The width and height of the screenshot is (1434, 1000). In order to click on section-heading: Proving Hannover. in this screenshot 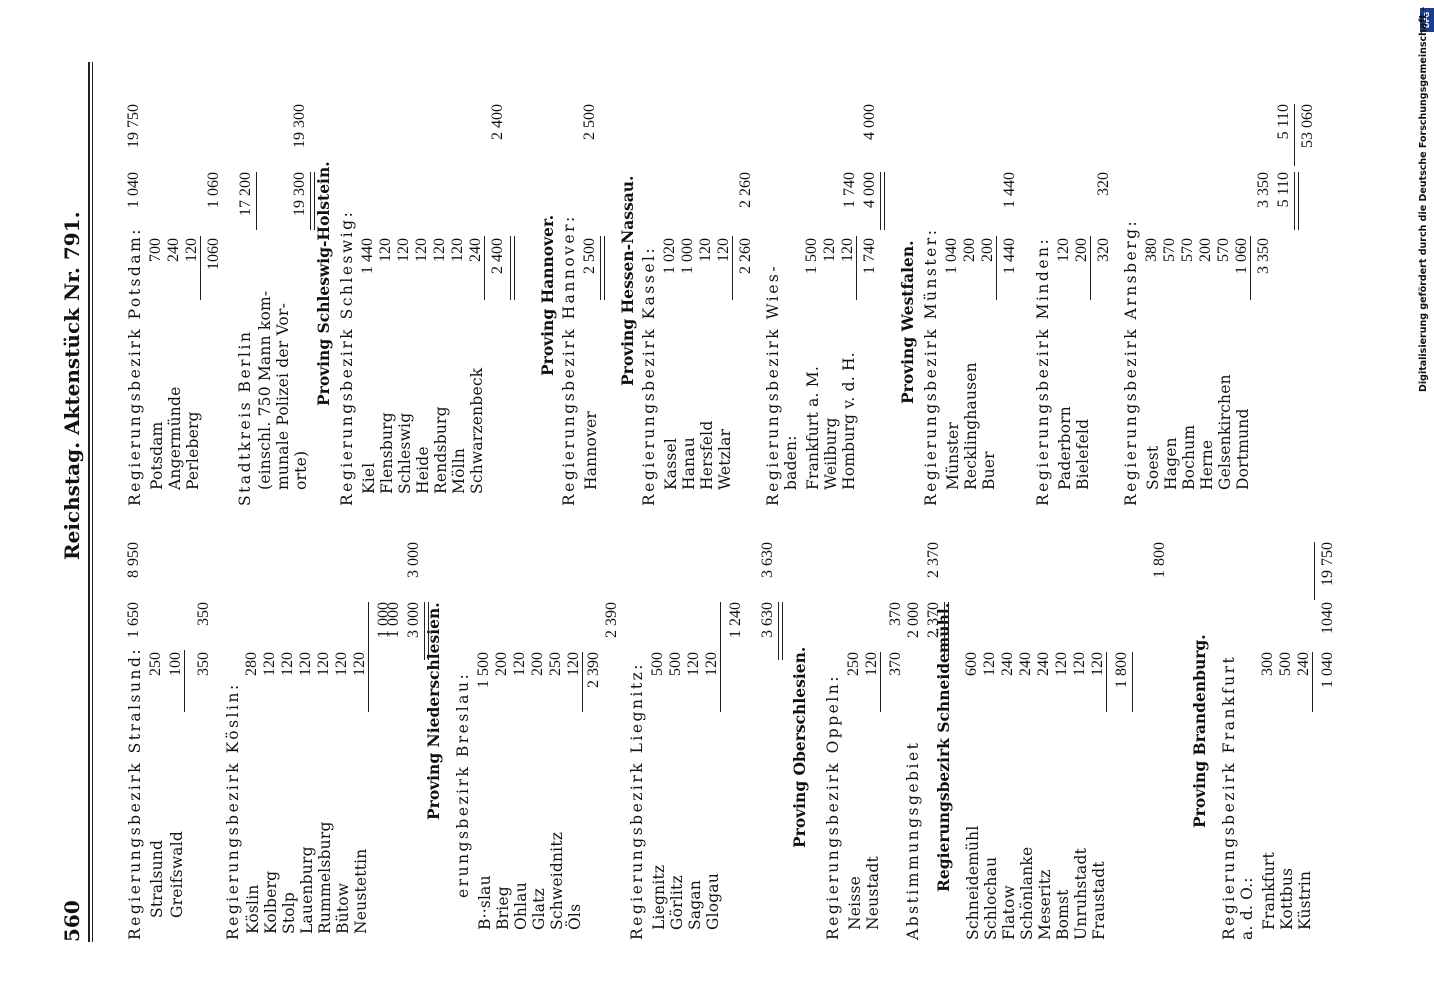, I will do `click(547, 295)`.